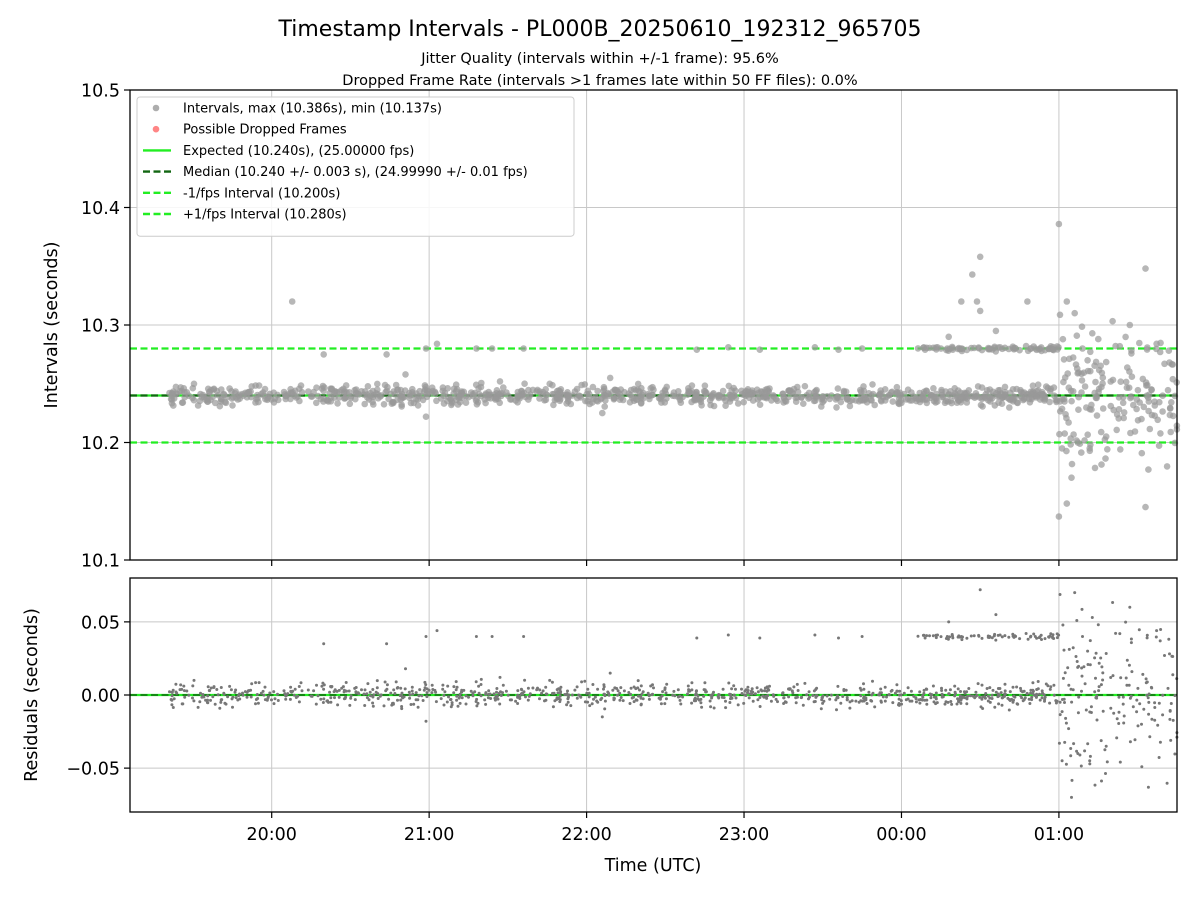 This screenshot has width=1200, height=904. What do you see at coordinates (100, 562) in the screenshot?
I see `intervals-y-tick-label: 10.1` at bounding box center [100, 562].